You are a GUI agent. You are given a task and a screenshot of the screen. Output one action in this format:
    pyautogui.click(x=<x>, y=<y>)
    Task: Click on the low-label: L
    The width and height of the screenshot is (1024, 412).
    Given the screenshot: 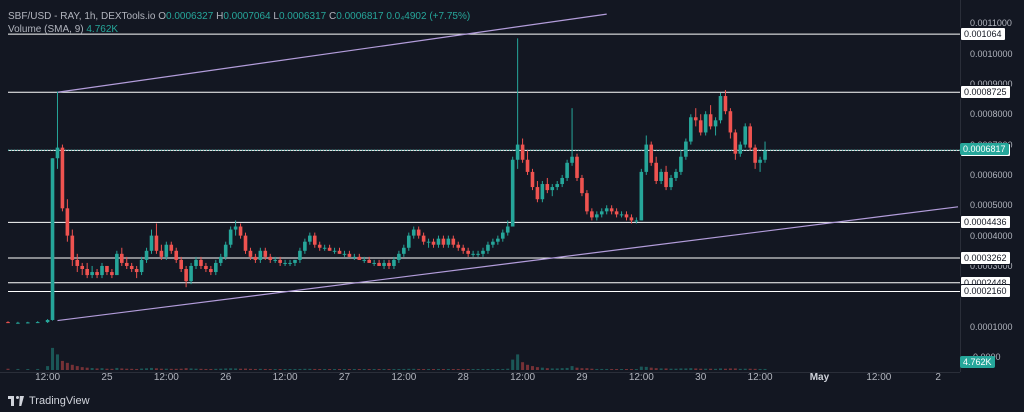 What is the action you would take?
    pyautogui.click(x=276, y=16)
    